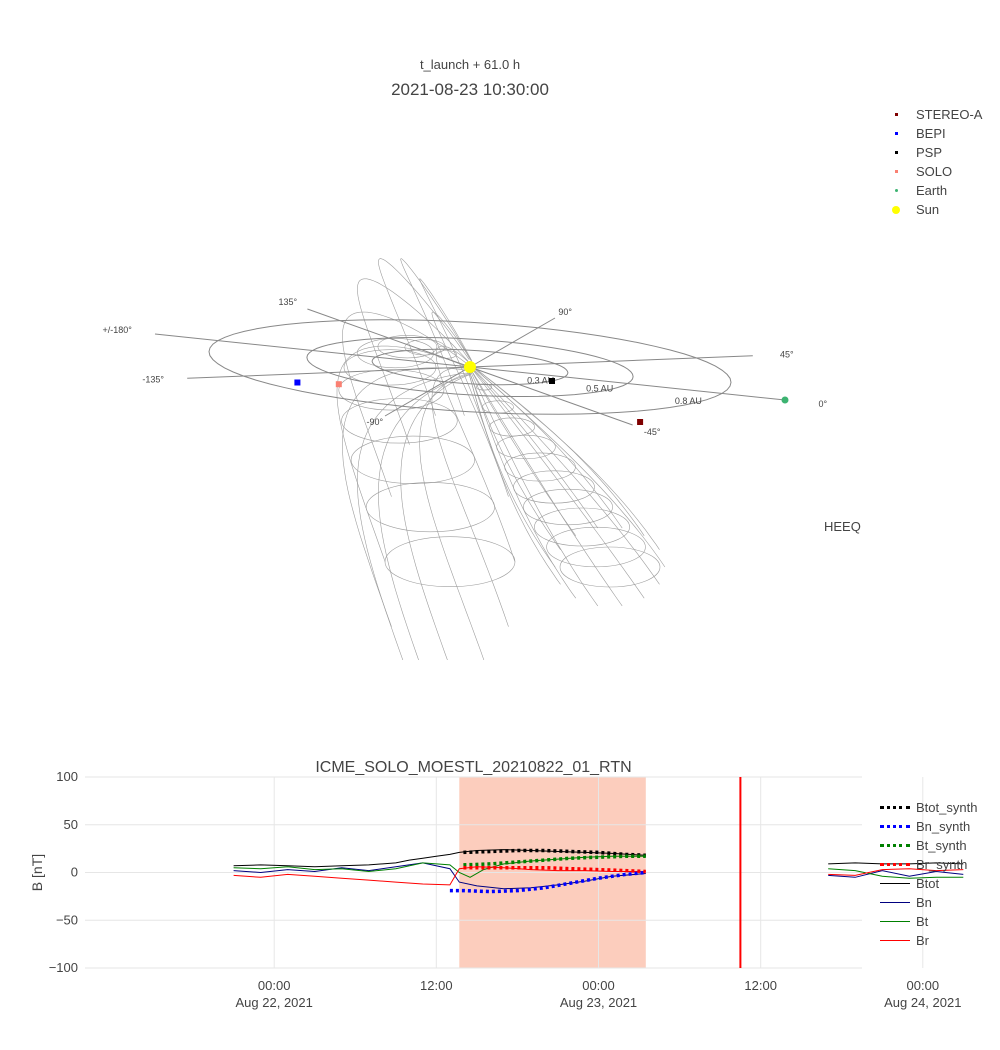  Describe the element at coordinates (540, 380) in the screenshot. I see `distance-label: 0.3 AU` at that location.